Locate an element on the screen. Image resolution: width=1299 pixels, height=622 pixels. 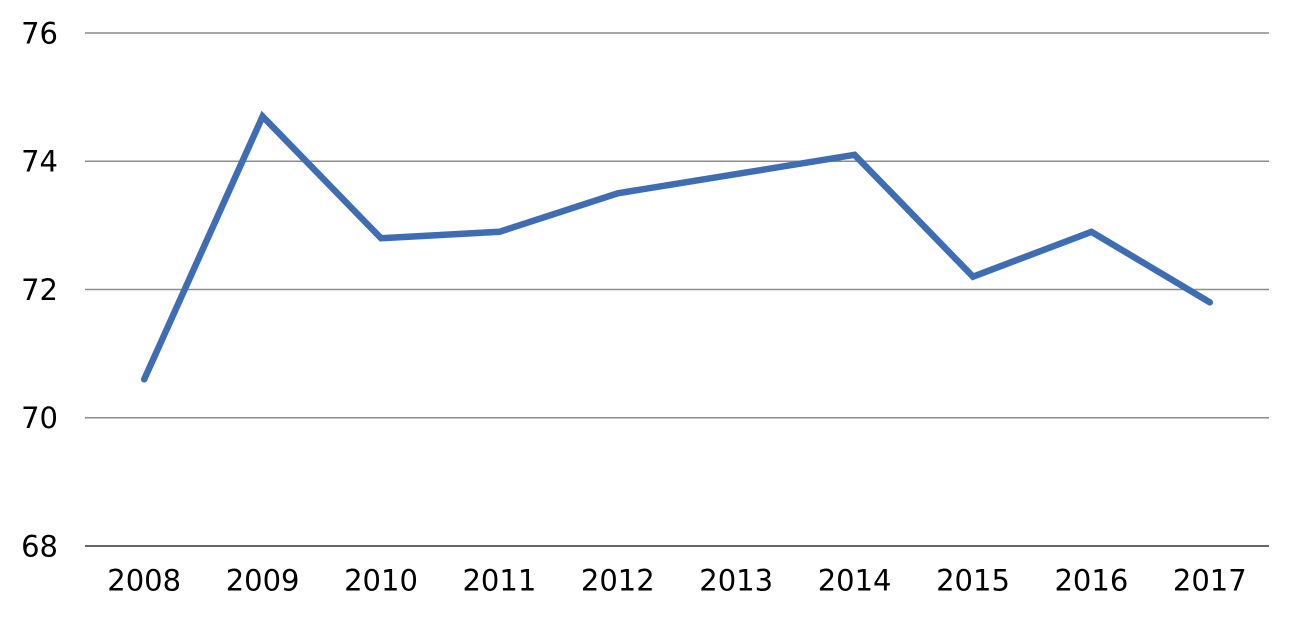
x-axis-tick-label: 2010 is located at coordinates (381, 580).